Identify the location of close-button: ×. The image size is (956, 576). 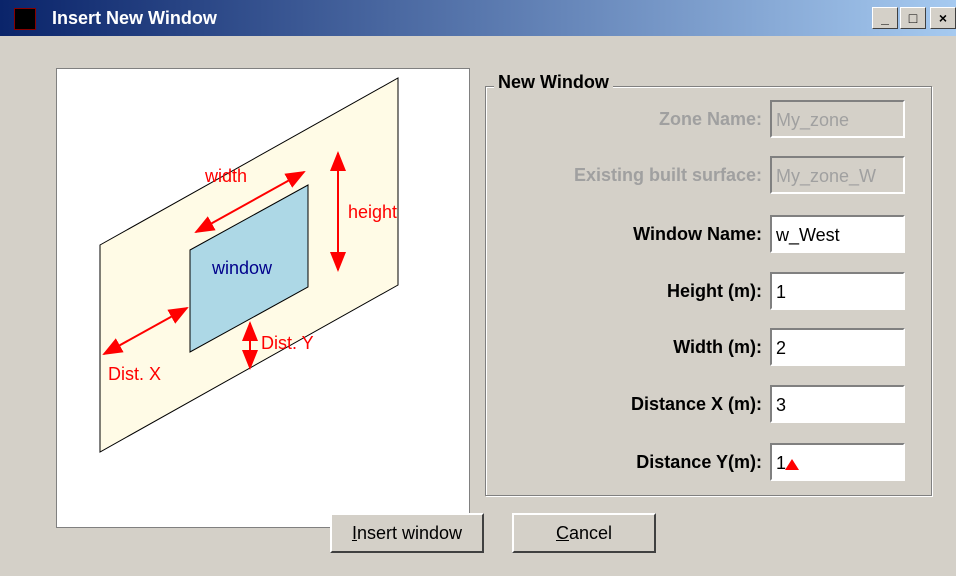
(943, 18).